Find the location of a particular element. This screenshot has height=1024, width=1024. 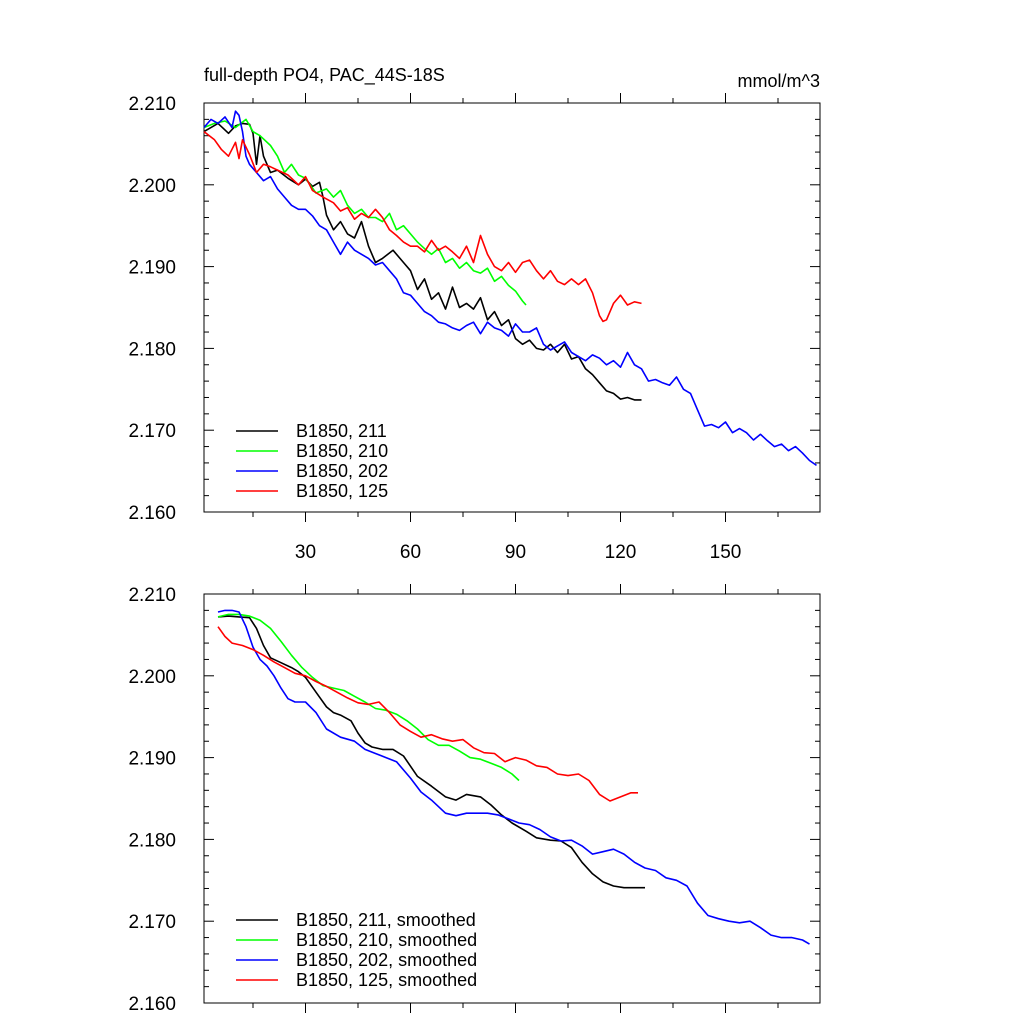

legend-label: B1850, 211, smoothed is located at coordinates (386, 920).